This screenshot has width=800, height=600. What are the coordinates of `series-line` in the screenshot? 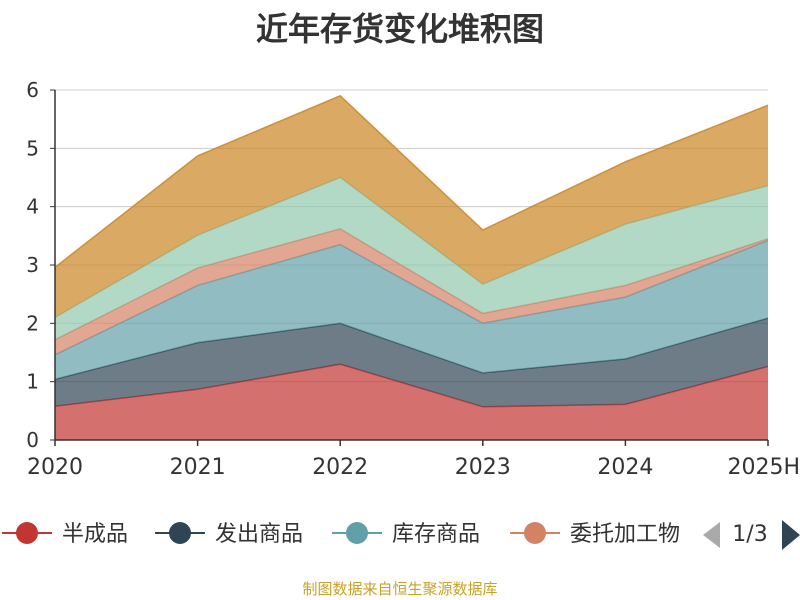 It's located at (411, 349).